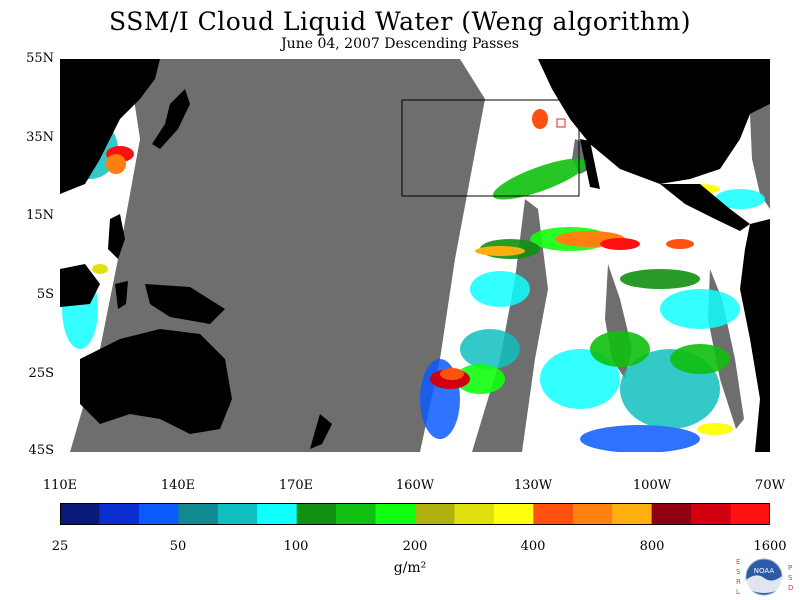  Describe the element at coordinates (533, 485) in the screenshot. I see `lon-label-130w: 130W` at that location.